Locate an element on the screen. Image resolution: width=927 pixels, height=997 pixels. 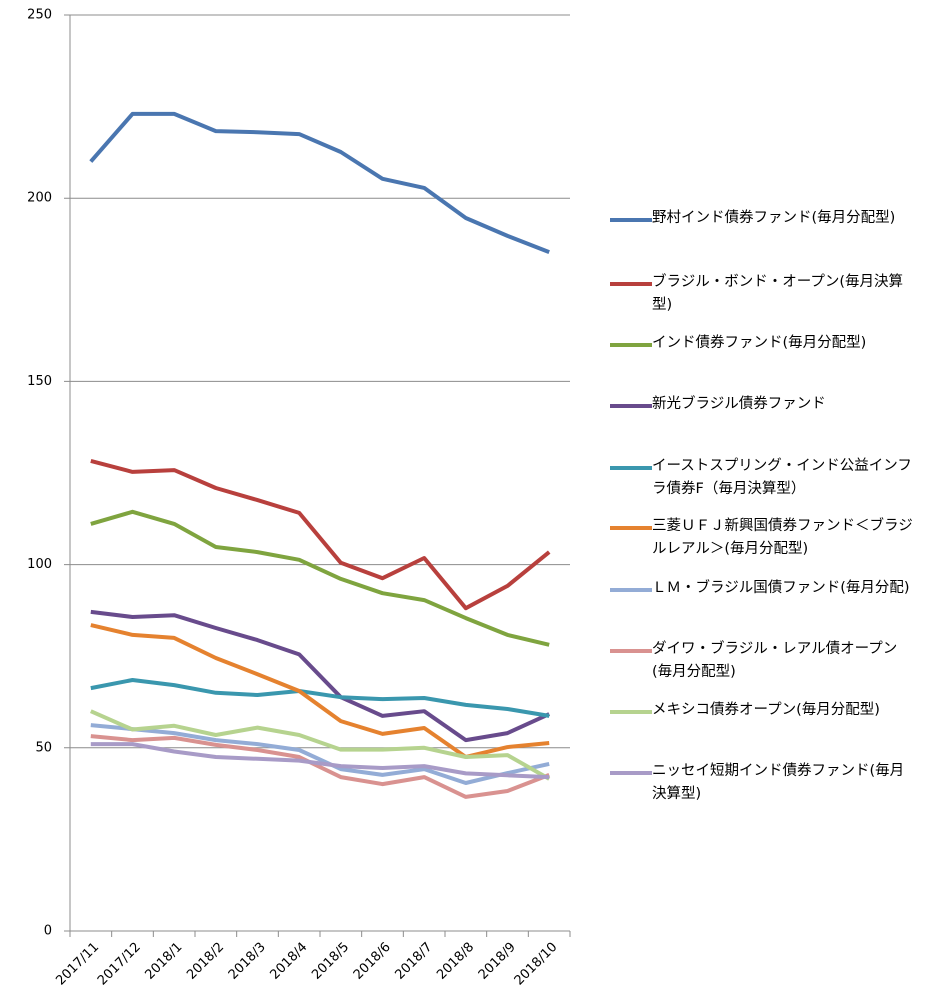
legend-label: イーストスプリング・インド公益インフラ債券F（毎月決算型） is located at coordinates (782, 477).